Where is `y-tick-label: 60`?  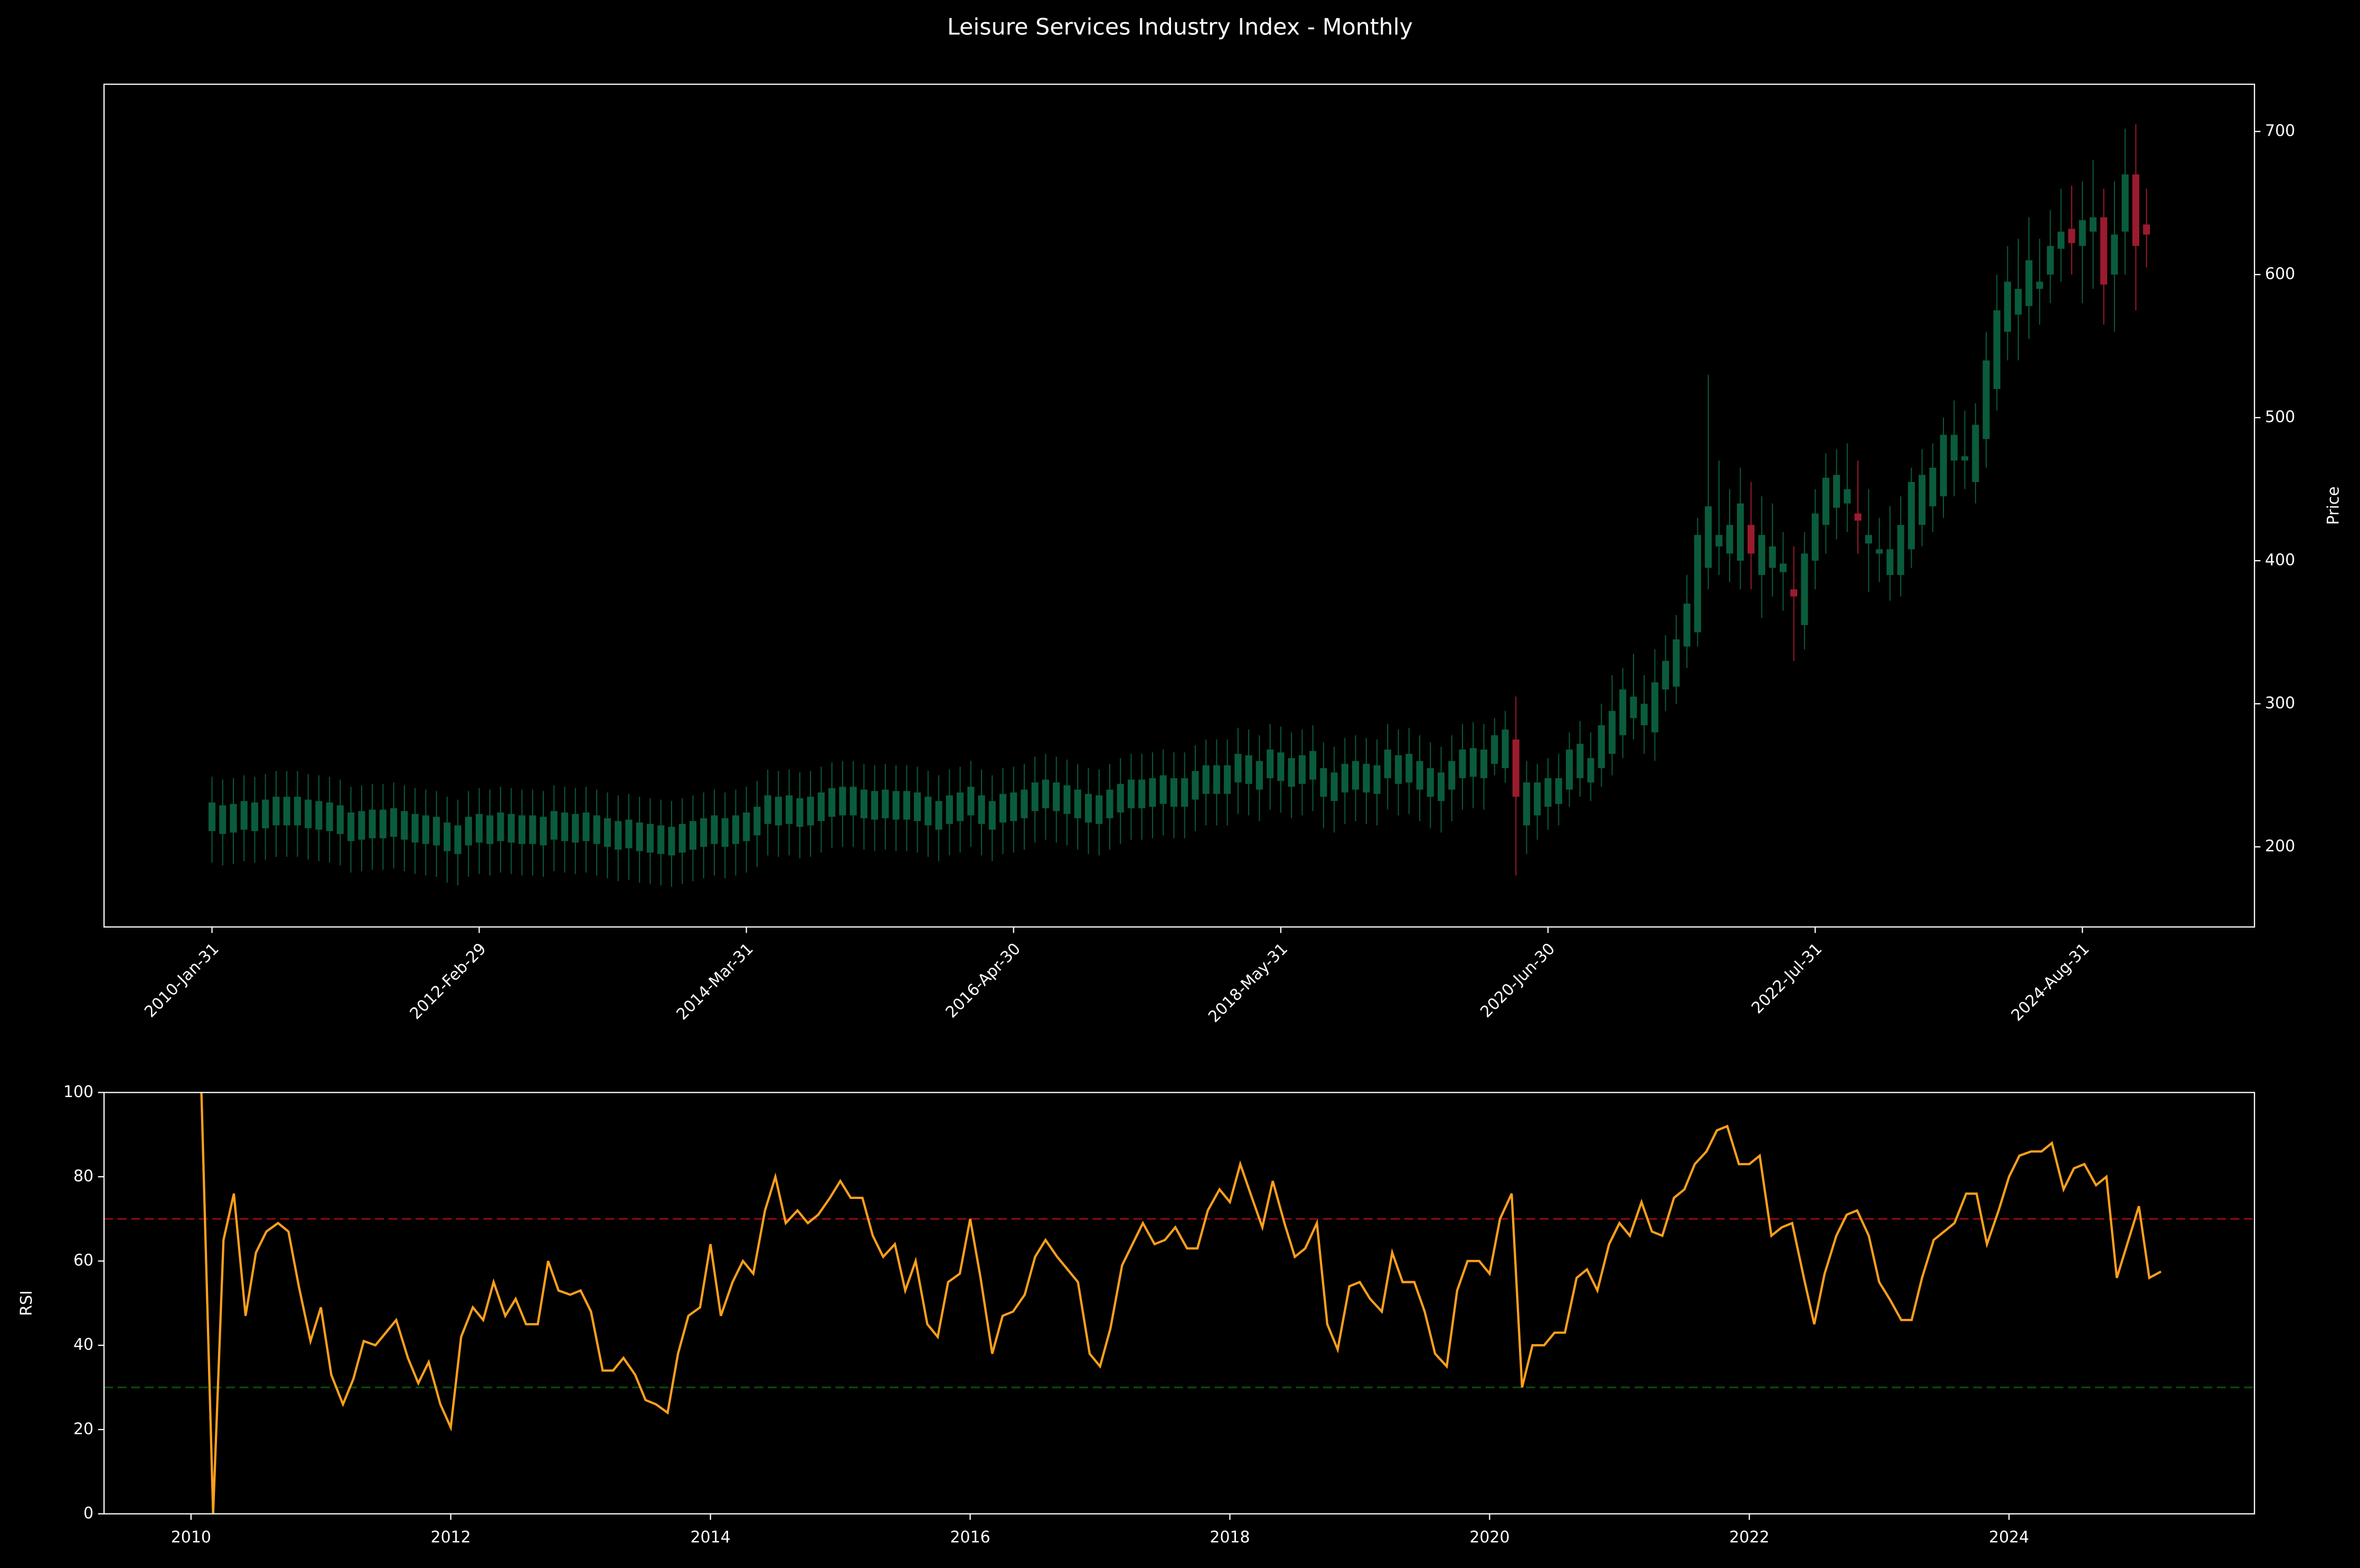
y-tick-label: 60 is located at coordinates (83, 1261).